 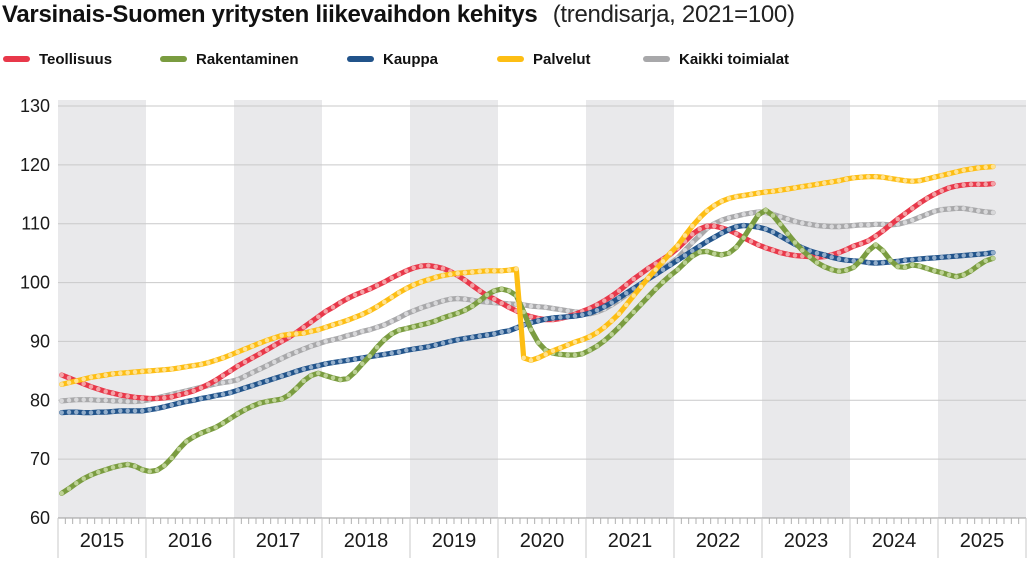 What do you see at coordinates (76, 59) in the screenshot?
I see `legend-label: Teollisuus` at bounding box center [76, 59].